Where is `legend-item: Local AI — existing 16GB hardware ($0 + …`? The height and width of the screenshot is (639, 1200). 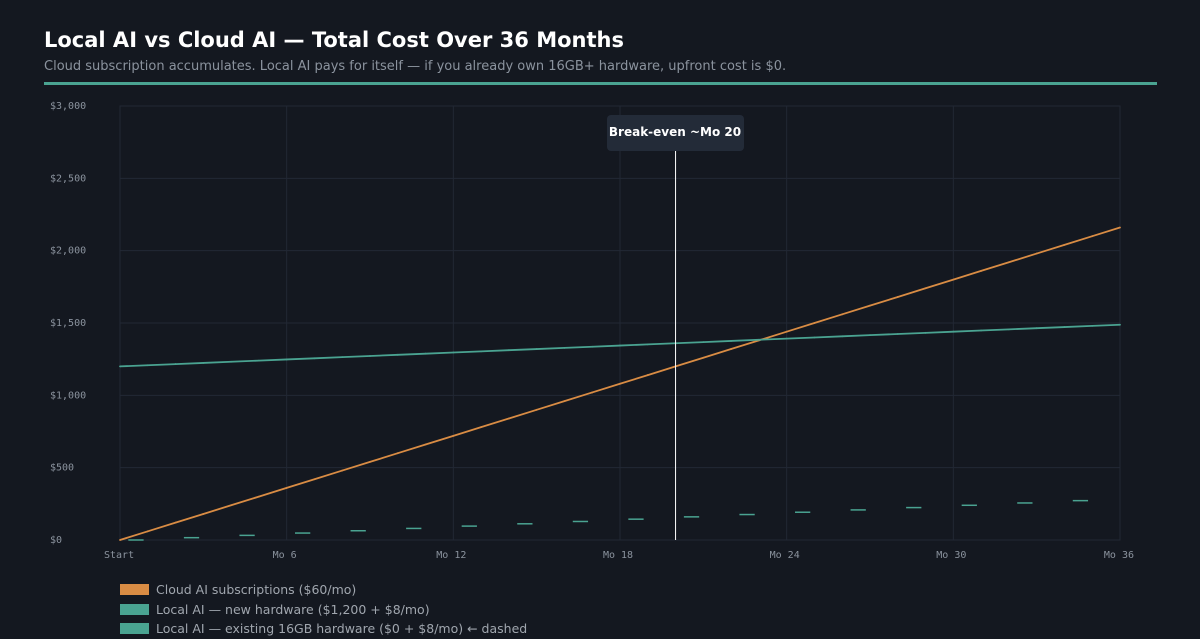
legend-item: Local AI — existing 16GB hardware ($0 + … is located at coordinates (323, 629).